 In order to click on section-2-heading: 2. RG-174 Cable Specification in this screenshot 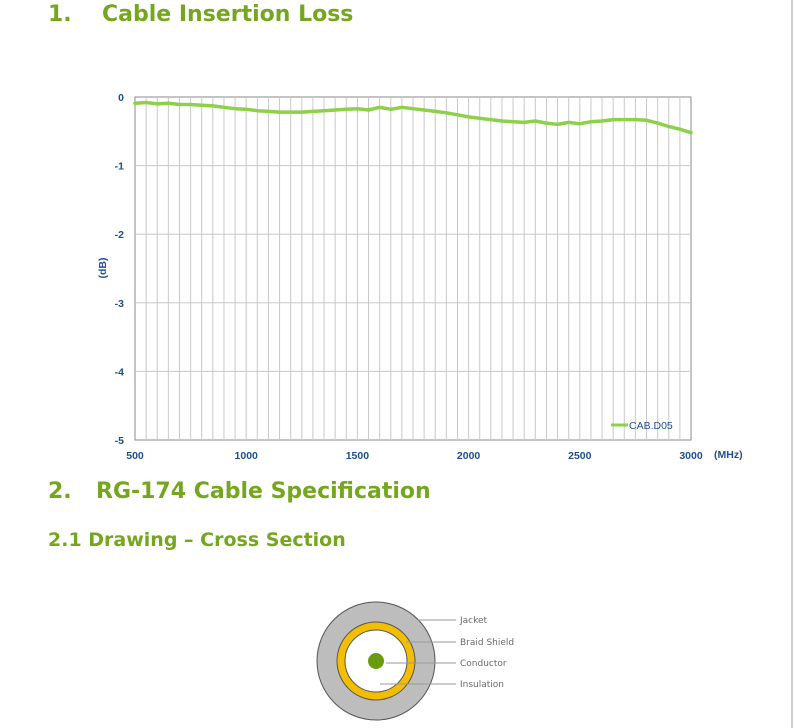, I will do `click(239, 491)`.